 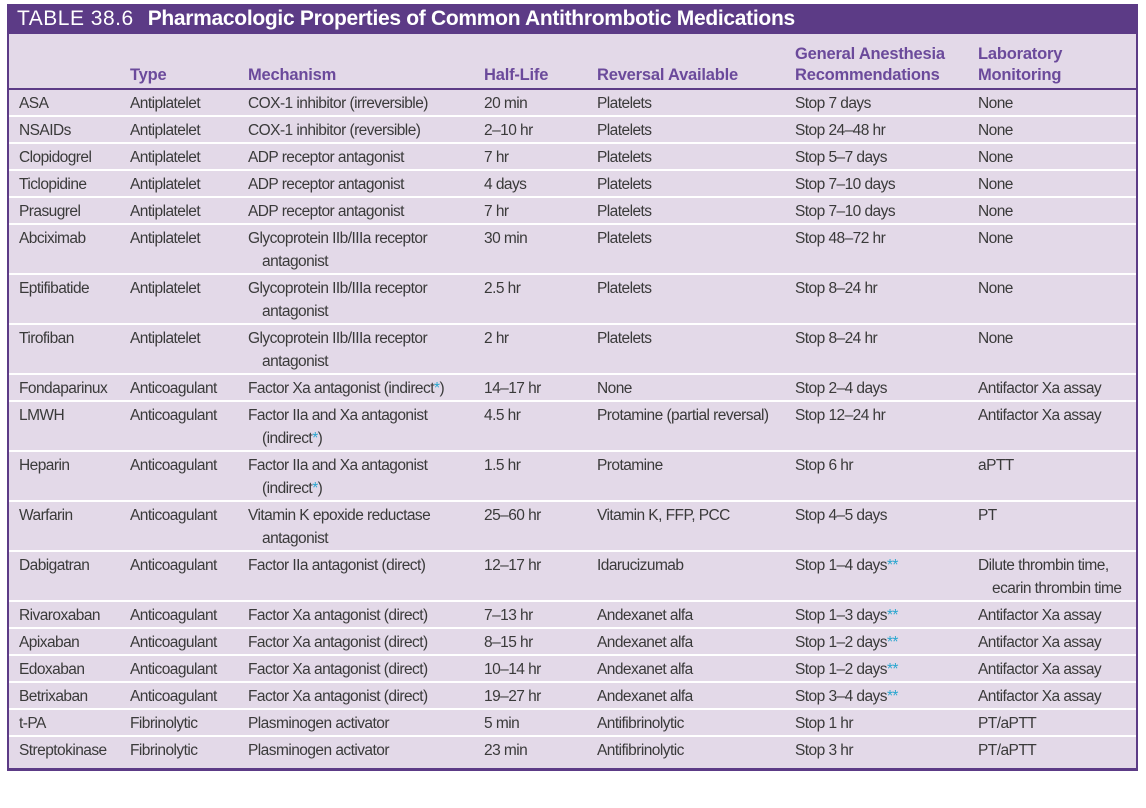 I want to click on cell-reversal: Protamine, so click(x=696, y=476).